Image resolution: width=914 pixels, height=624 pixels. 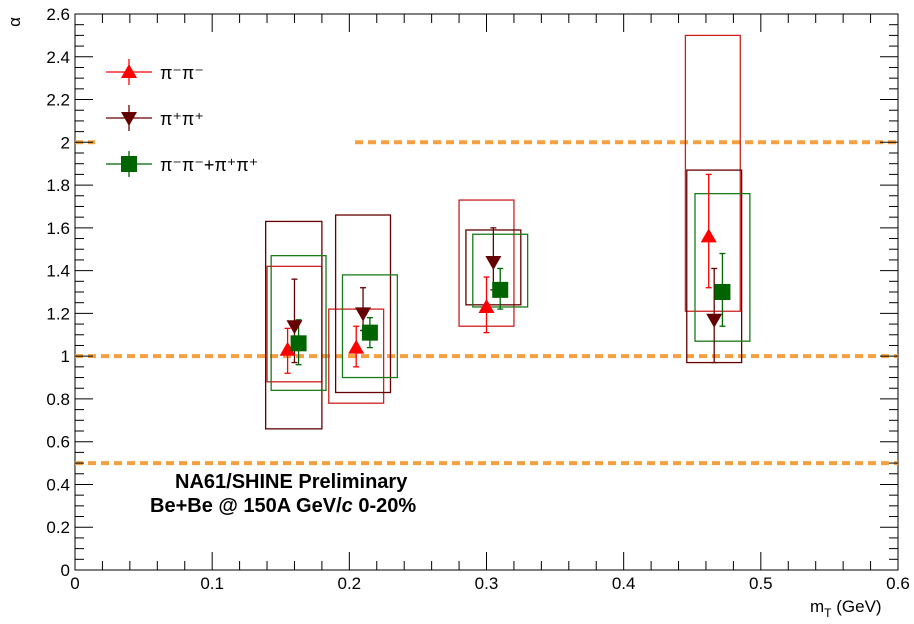 What do you see at coordinates (58, 14) in the screenshot?
I see `y-tick-label: 2.6` at bounding box center [58, 14].